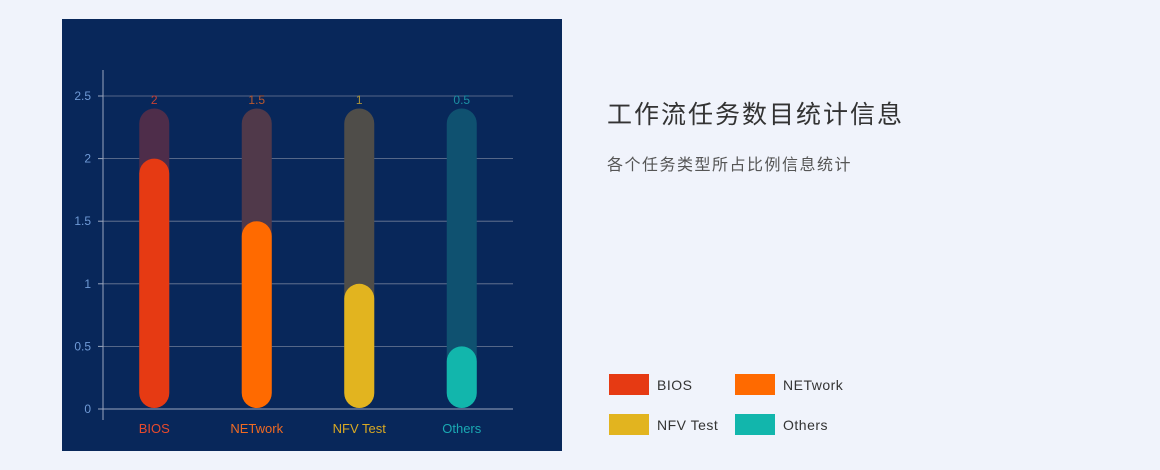 This screenshot has height=470, width=1160. Describe the element at coordinates (87, 159) in the screenshot. I see `y-tick-label: 2` at that location.